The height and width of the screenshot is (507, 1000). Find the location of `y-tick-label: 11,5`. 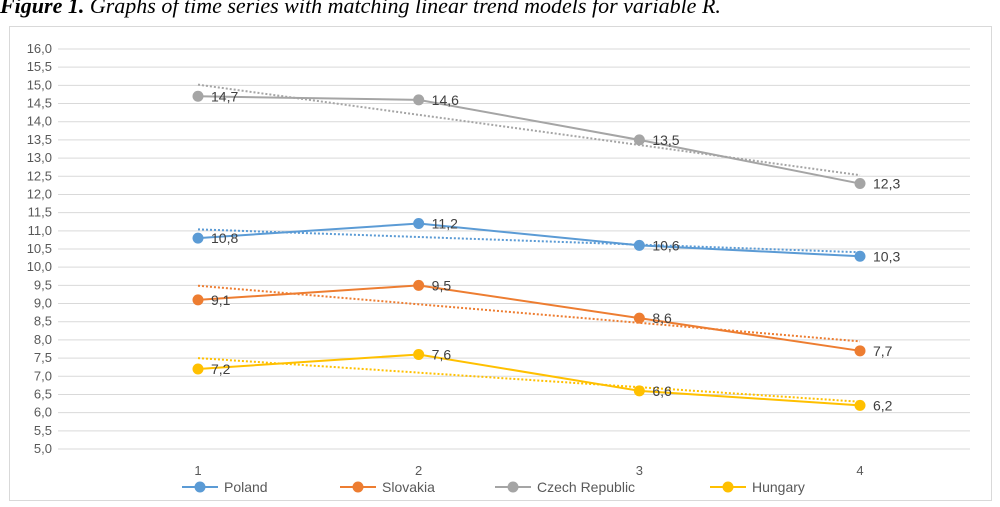

y-tick-label: 11,5 is located at coordinates (40, 212).